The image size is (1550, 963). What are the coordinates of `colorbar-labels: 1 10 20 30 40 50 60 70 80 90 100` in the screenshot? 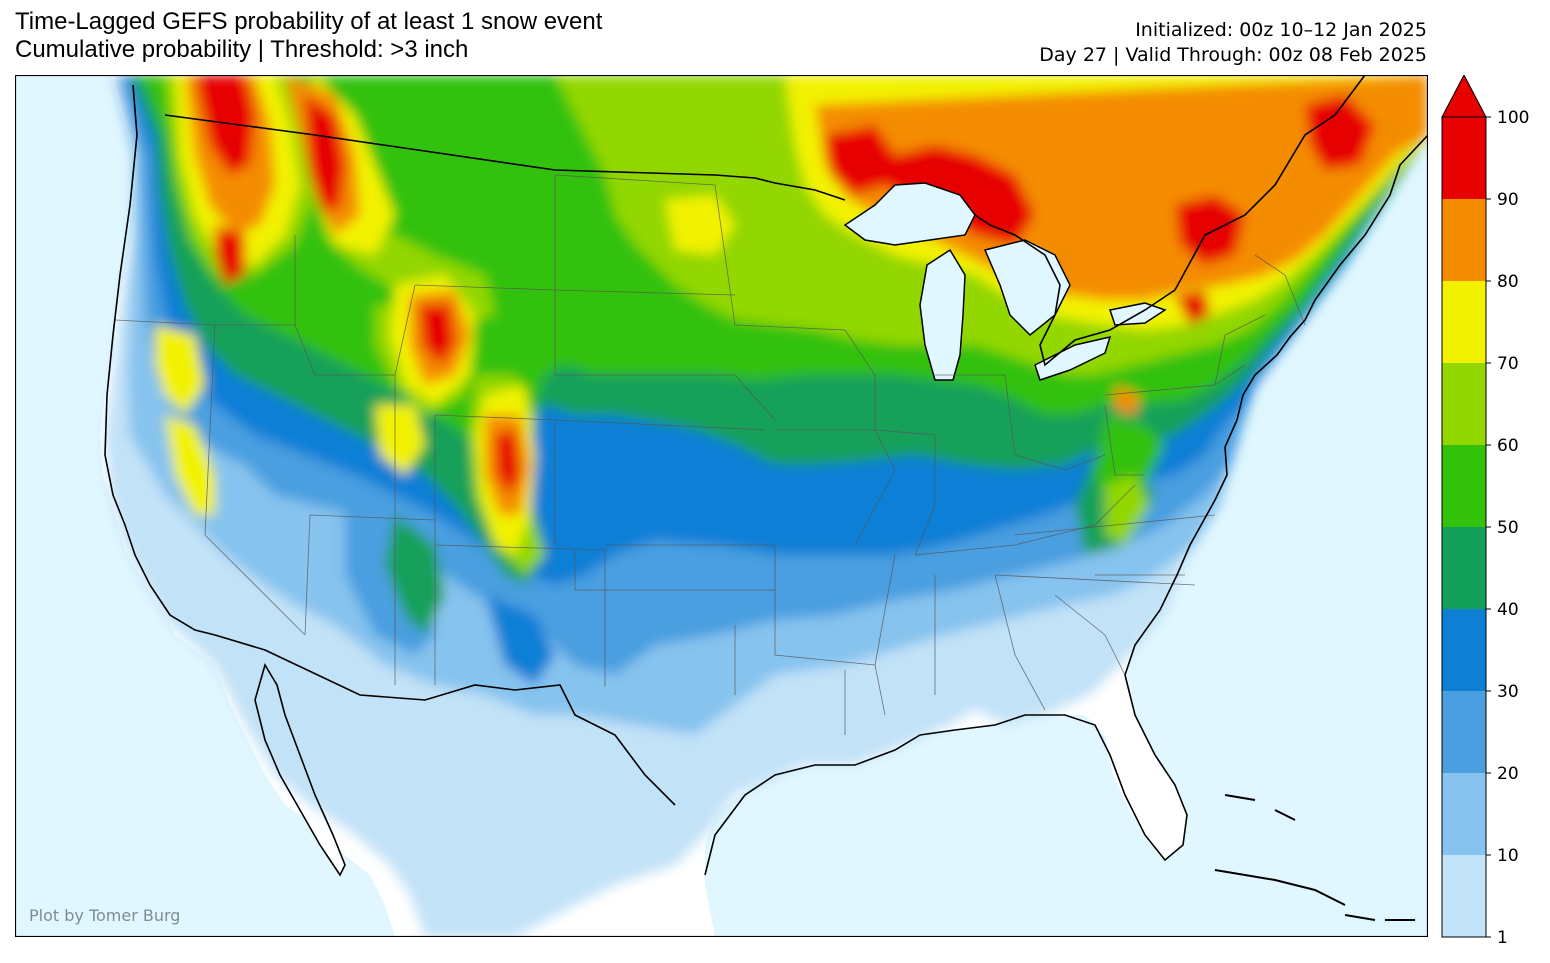 It's located at (1507, 526).